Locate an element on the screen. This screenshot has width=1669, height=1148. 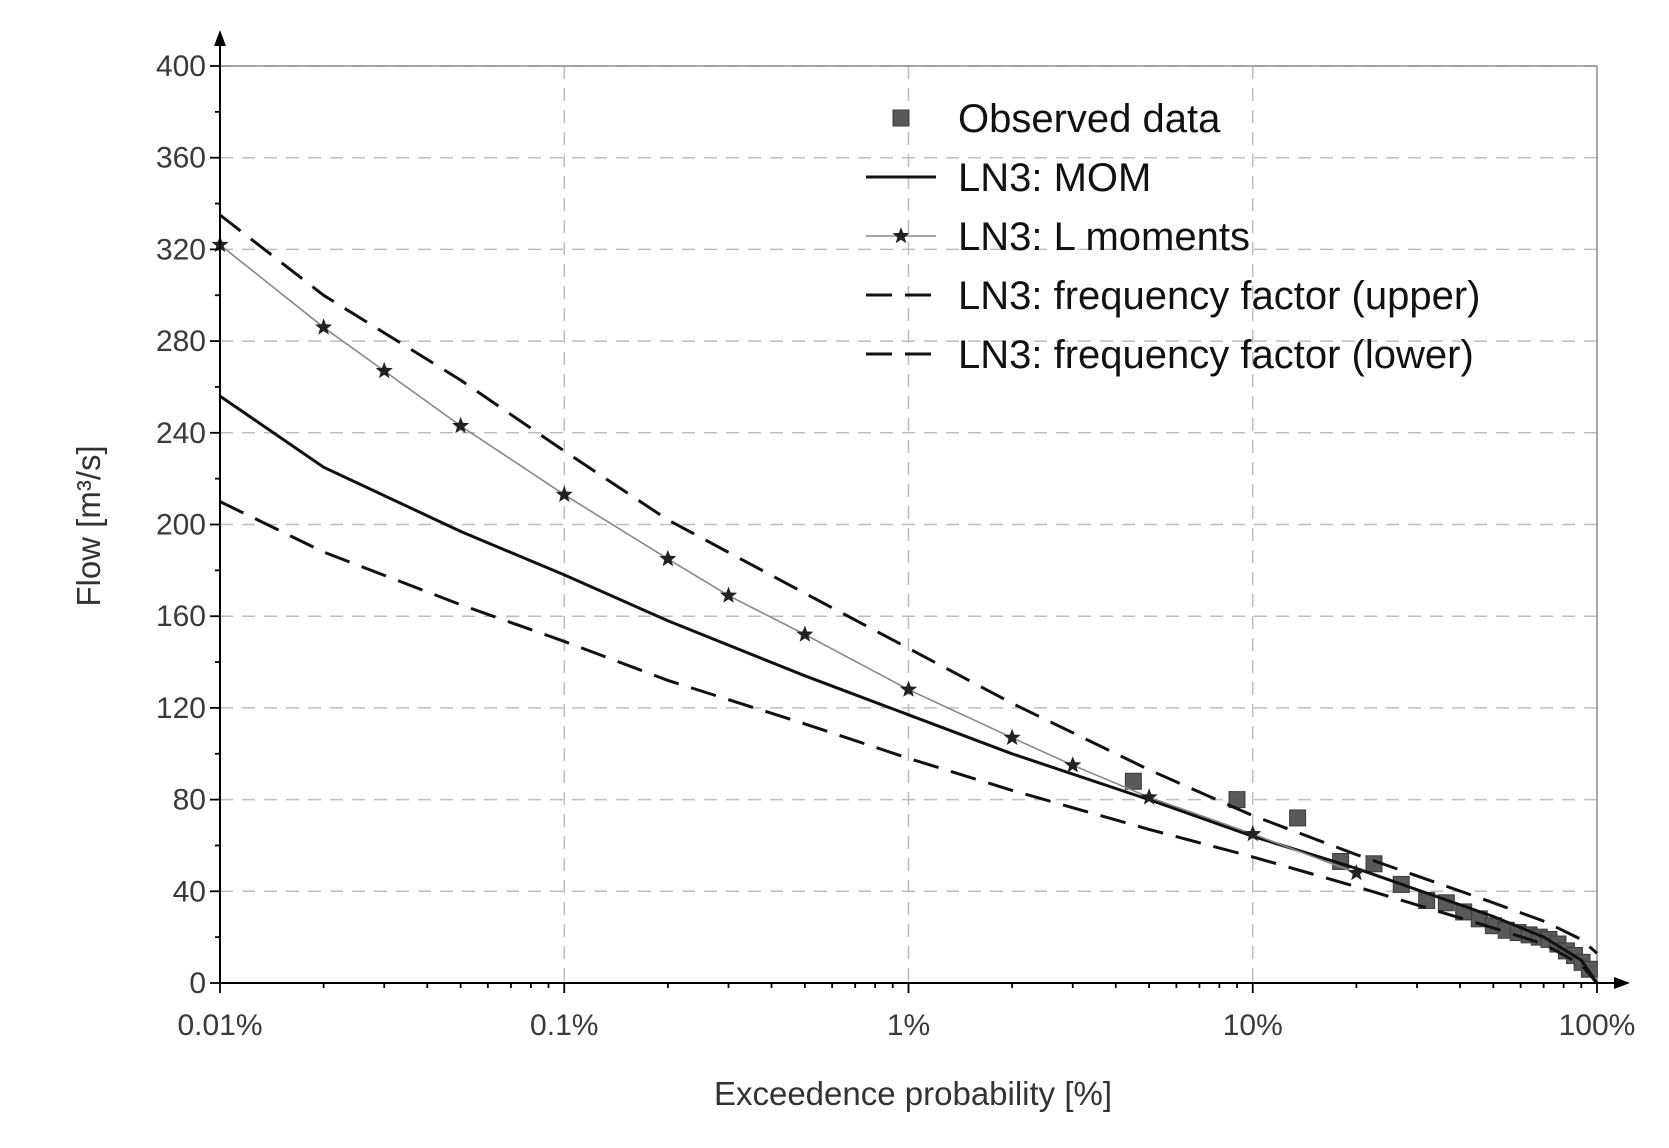
y-tick-label: 320 is located at coordinates (181, 249).